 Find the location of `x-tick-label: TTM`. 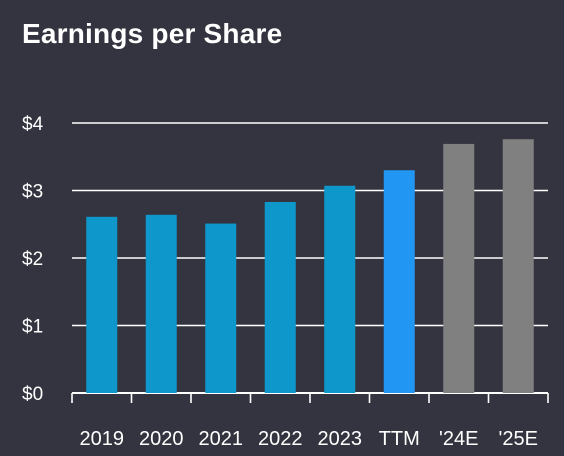

x-tick-label: TTM is located at coordinates (399, 439).